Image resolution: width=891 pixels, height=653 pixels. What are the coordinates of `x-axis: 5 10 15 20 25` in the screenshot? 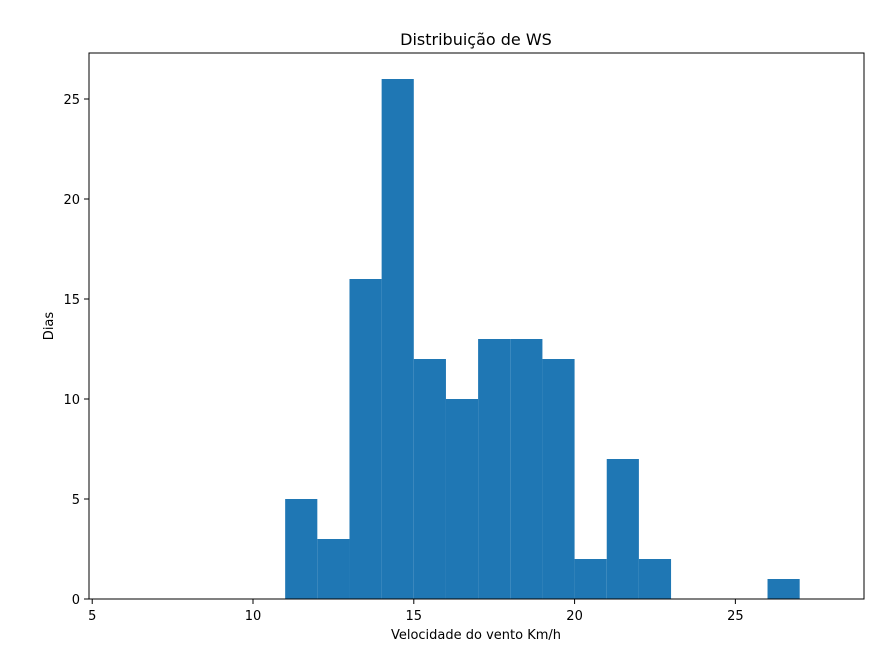 It's located at (416, 611).